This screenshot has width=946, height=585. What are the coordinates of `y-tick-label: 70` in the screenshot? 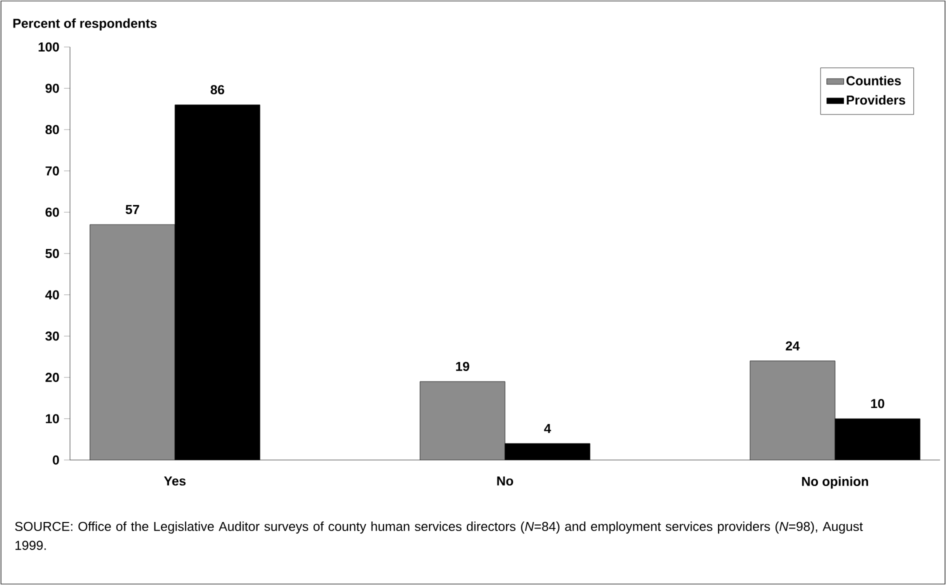 It's located at (52, 171).